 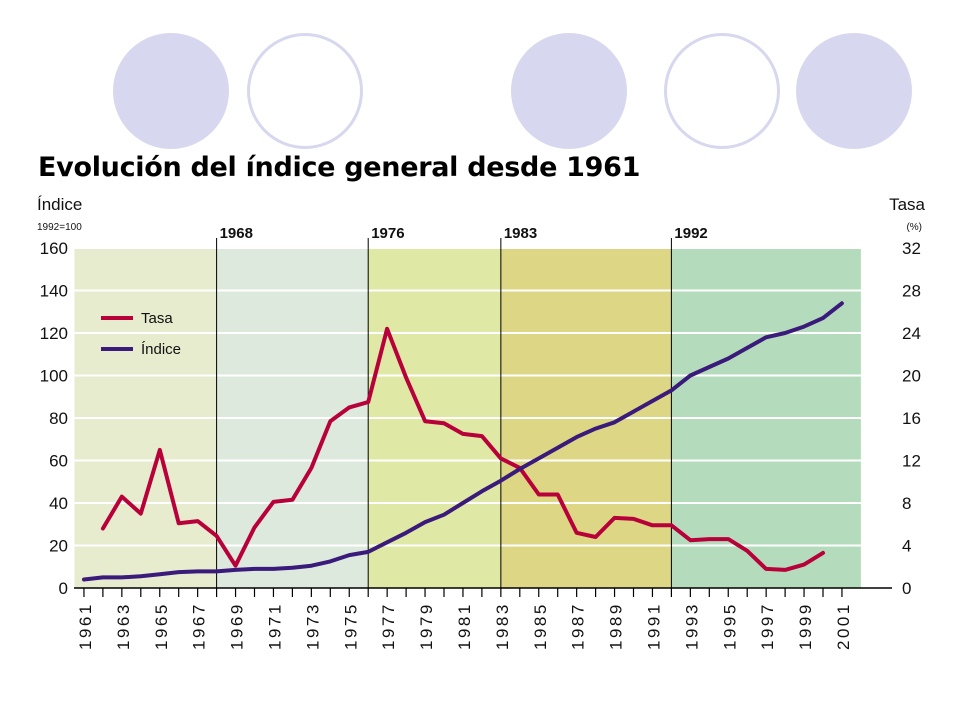 I want to click on left-tick-label: 60, so click(x=58, y=461).